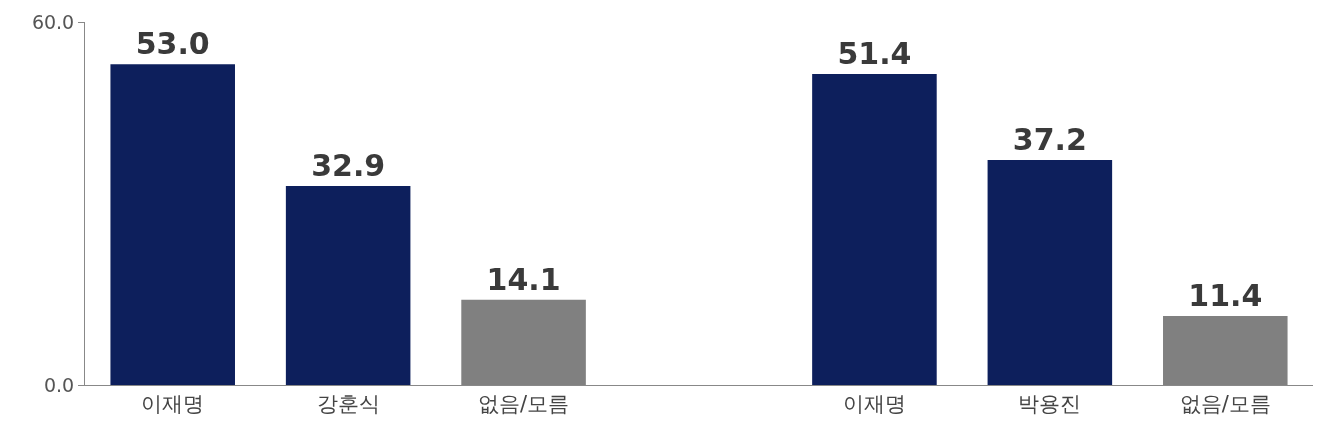 Image resolution: width=1338 pixels, height=443 pixels. I want to click on data-label: 11.4, so click(1225, 296).